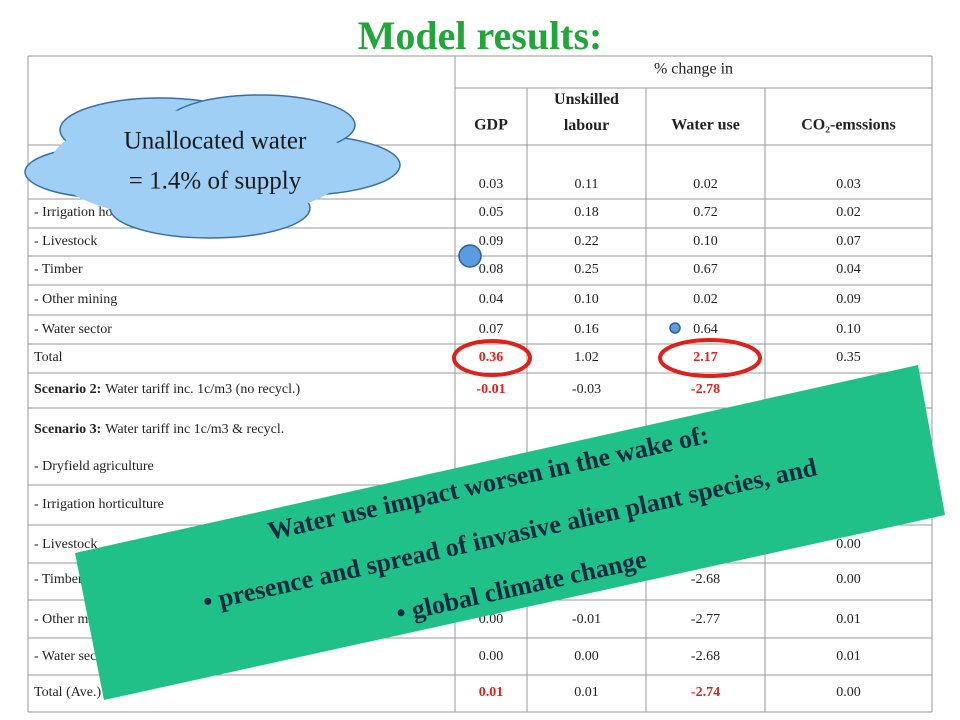 This screenshot has height=720, width=960. Describe the element at coordinates (215, 141) in the screenshot. I see `callout-line: Unallocated water` at that location.